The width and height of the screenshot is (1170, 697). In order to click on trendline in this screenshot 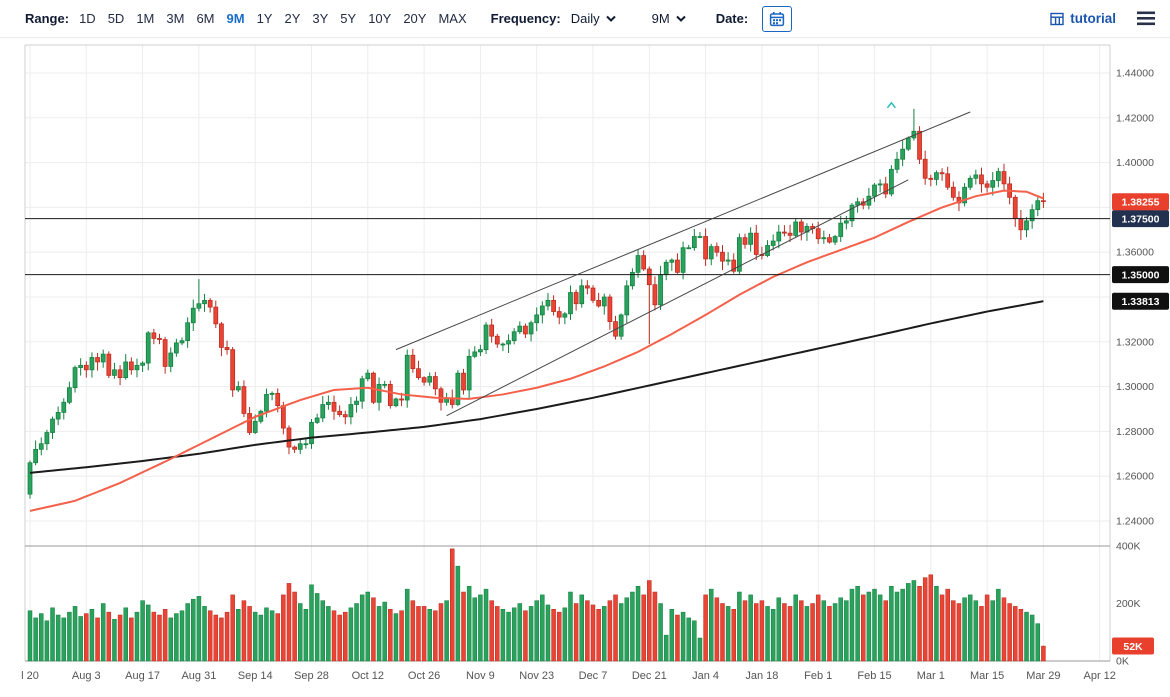, I will do `click(677, 298)`.